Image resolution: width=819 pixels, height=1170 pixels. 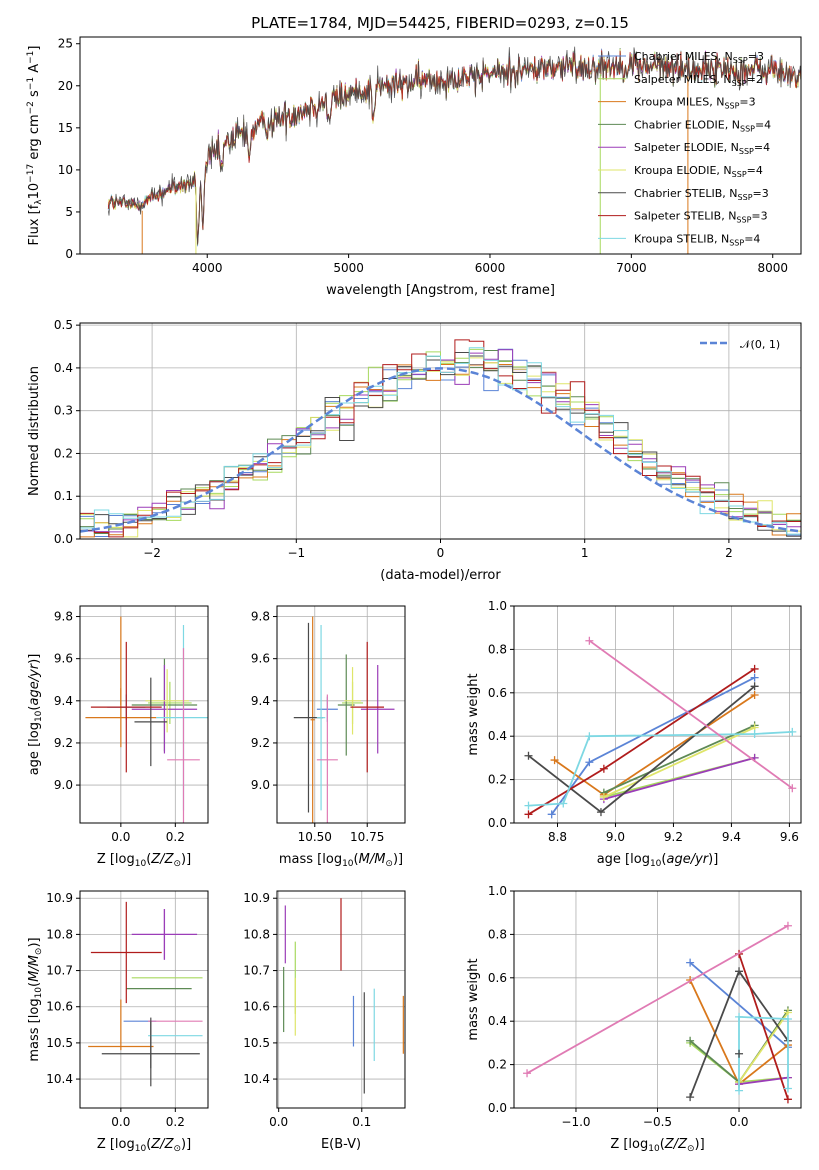 What do you see at coordinates (729, 553) in the screenshot?
I see `x-tick-label: 2` at bounding box center [729, 553].